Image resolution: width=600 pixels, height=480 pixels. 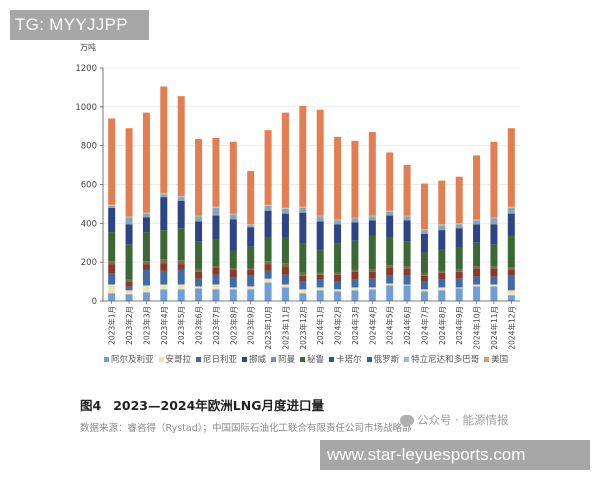 I want to click on x-tick-label: 2023年8月, so click(x=233, y=325).